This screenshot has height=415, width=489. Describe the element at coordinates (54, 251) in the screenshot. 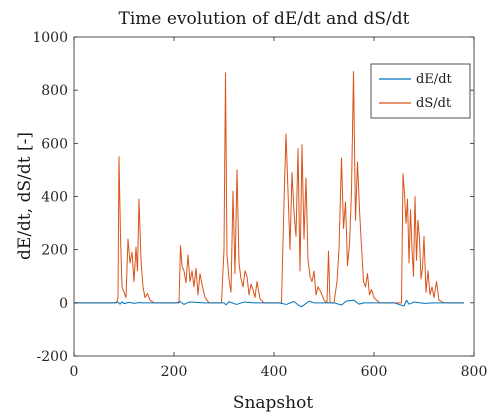

I see `y-tick-label: 200` at that location.